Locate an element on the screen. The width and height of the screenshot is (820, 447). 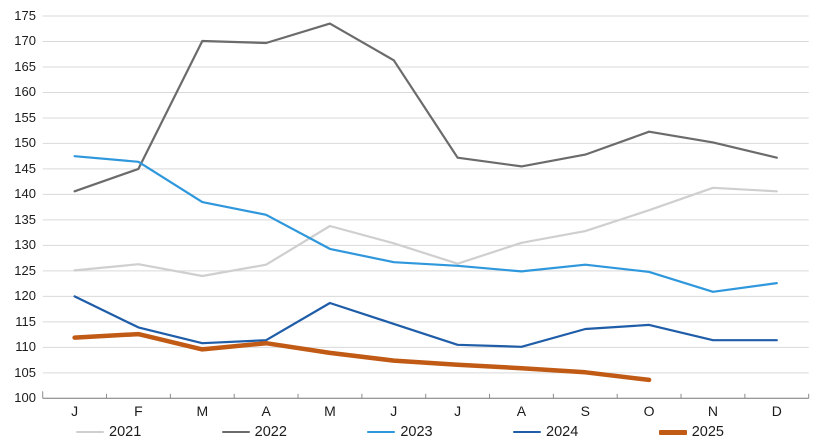
legend-item-2024: 2024 is located at coordinates (545, 432).